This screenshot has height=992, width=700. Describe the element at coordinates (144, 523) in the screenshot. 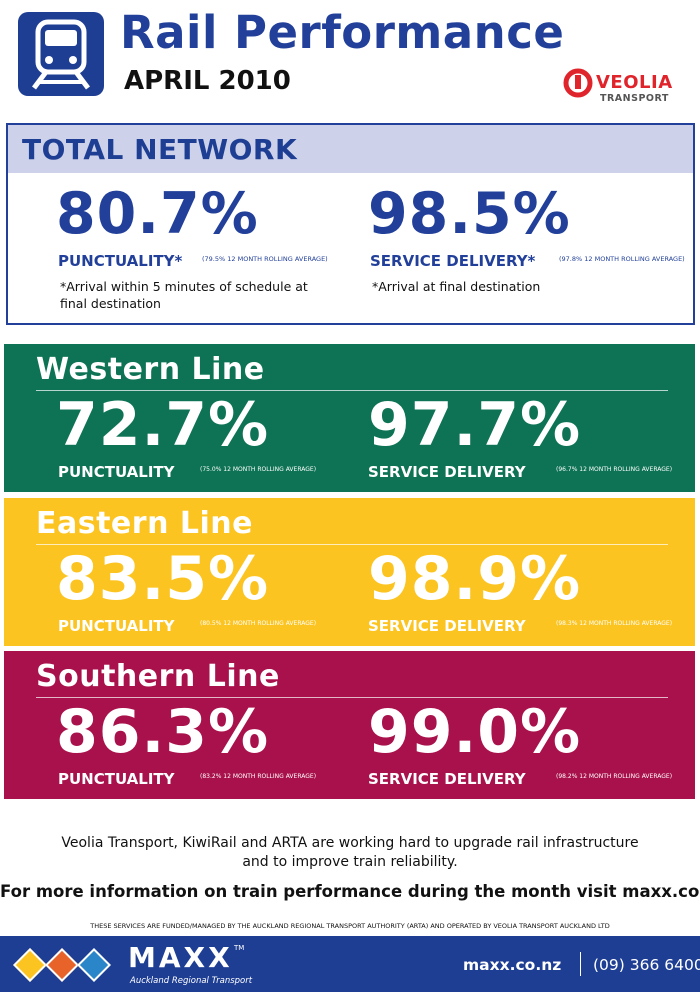

I see `eastern-line-title: Eastern Line` at that location.